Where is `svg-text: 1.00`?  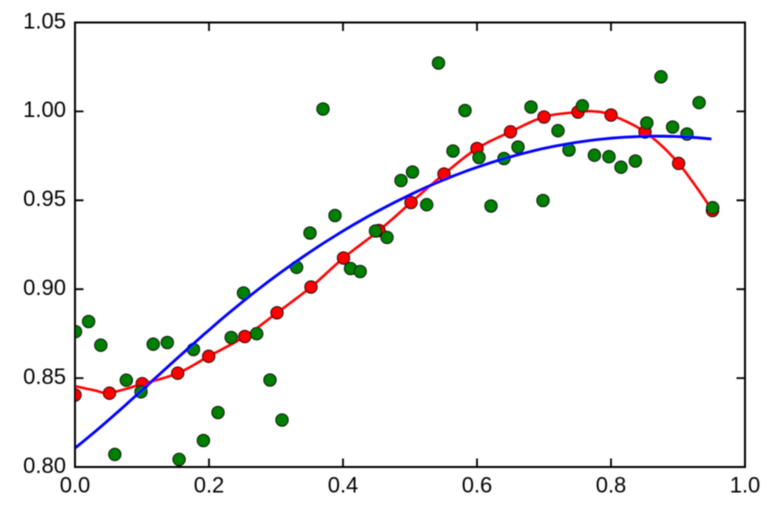
svg-text: 1.00 is located at coordinates (44, 109).